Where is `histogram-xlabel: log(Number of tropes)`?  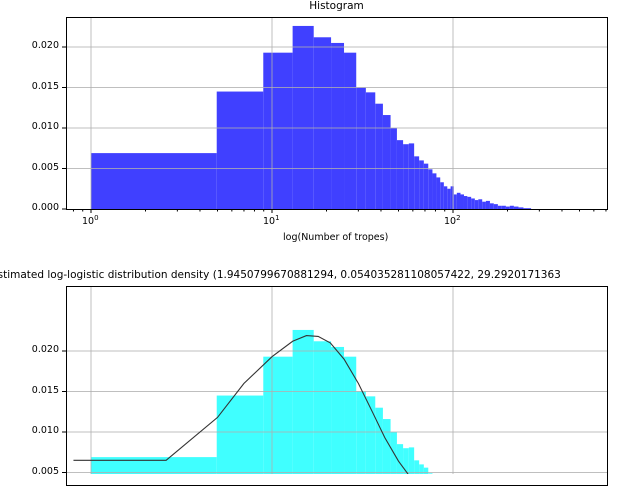
histogram-xlabel: log(Number of tropes) is located at coordinates (336, 237).